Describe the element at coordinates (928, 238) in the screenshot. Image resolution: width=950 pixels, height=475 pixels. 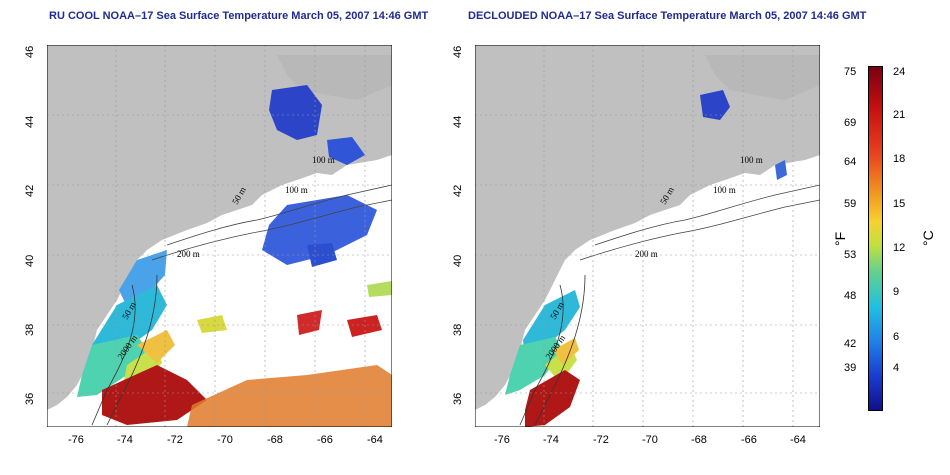
I see `celsius-unit-label: °C` at that location.